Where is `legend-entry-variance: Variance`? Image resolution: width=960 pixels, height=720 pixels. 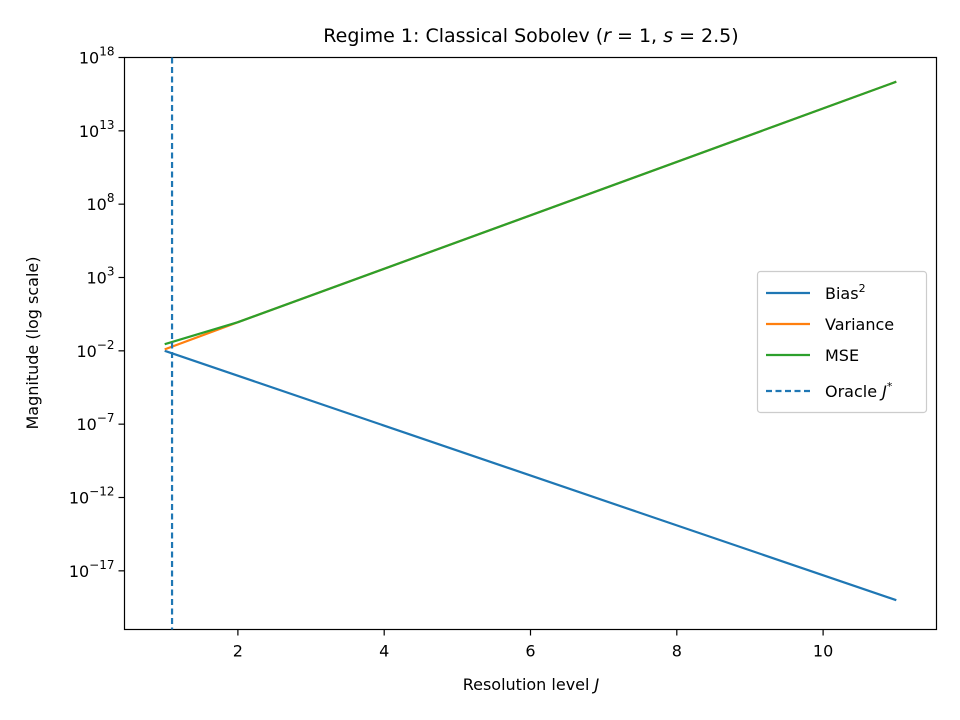 legend-entry-variance: Variance is located at coordinates (830, 324).